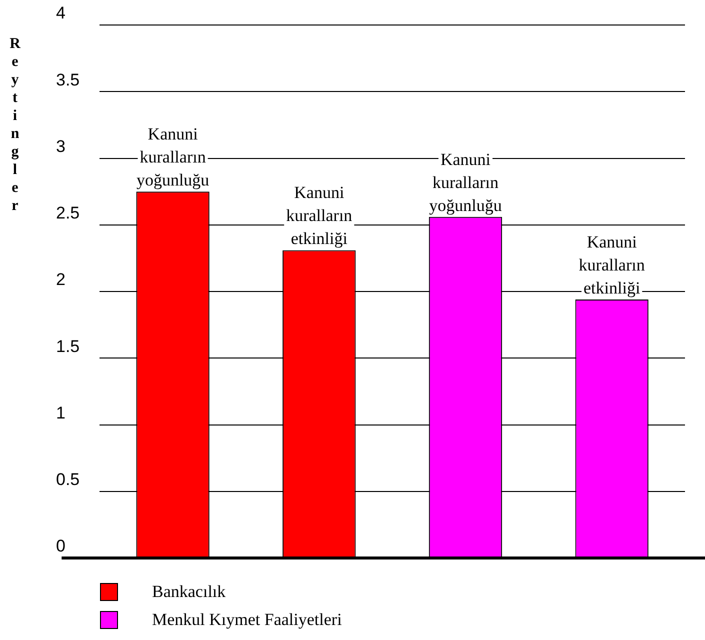  I want to click on y-tick-label: 3.5, so click(68, 80).